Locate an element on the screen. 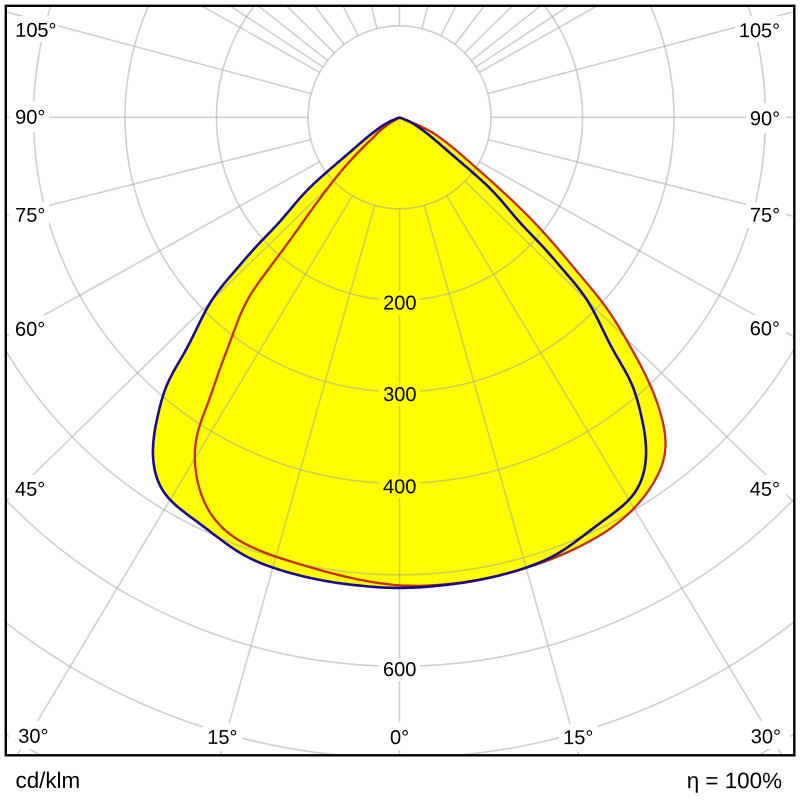 This screenshot has width=800, height=800. svg-text: 600 is located at coordinates (399, 670).